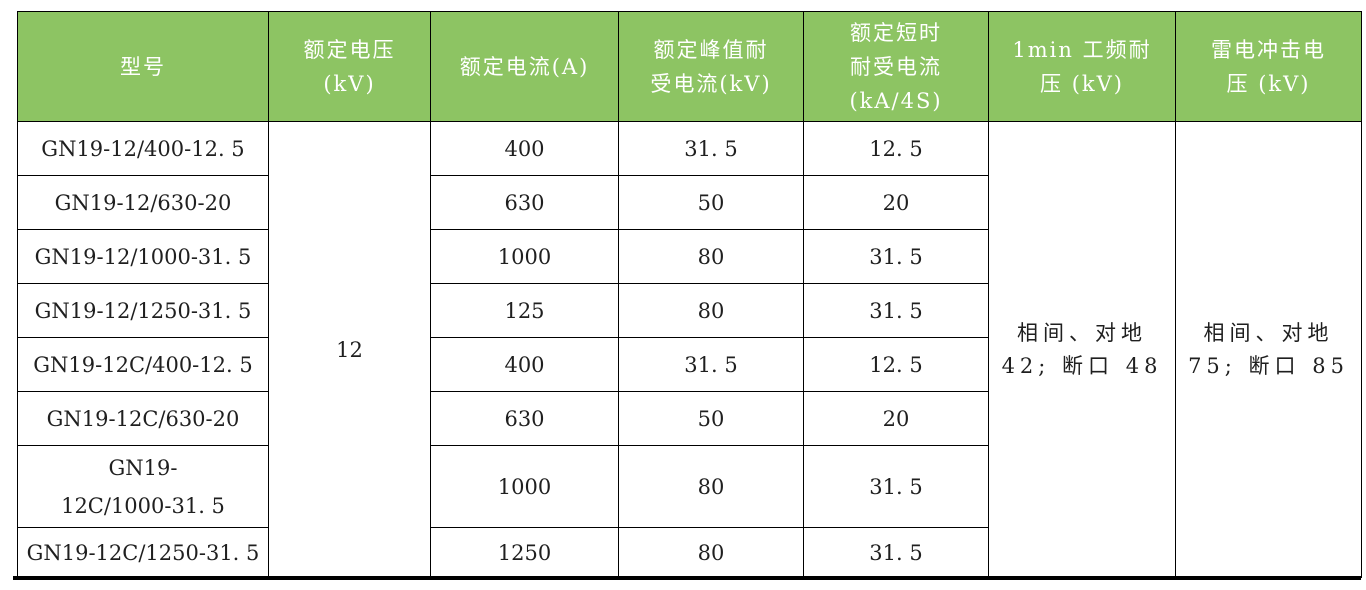 The height and width of the screenshot is (590, 1366). I want to click on lightning-impulse-merged-cell: 相间、对地 75; 断口 85, so click(1268, 349).